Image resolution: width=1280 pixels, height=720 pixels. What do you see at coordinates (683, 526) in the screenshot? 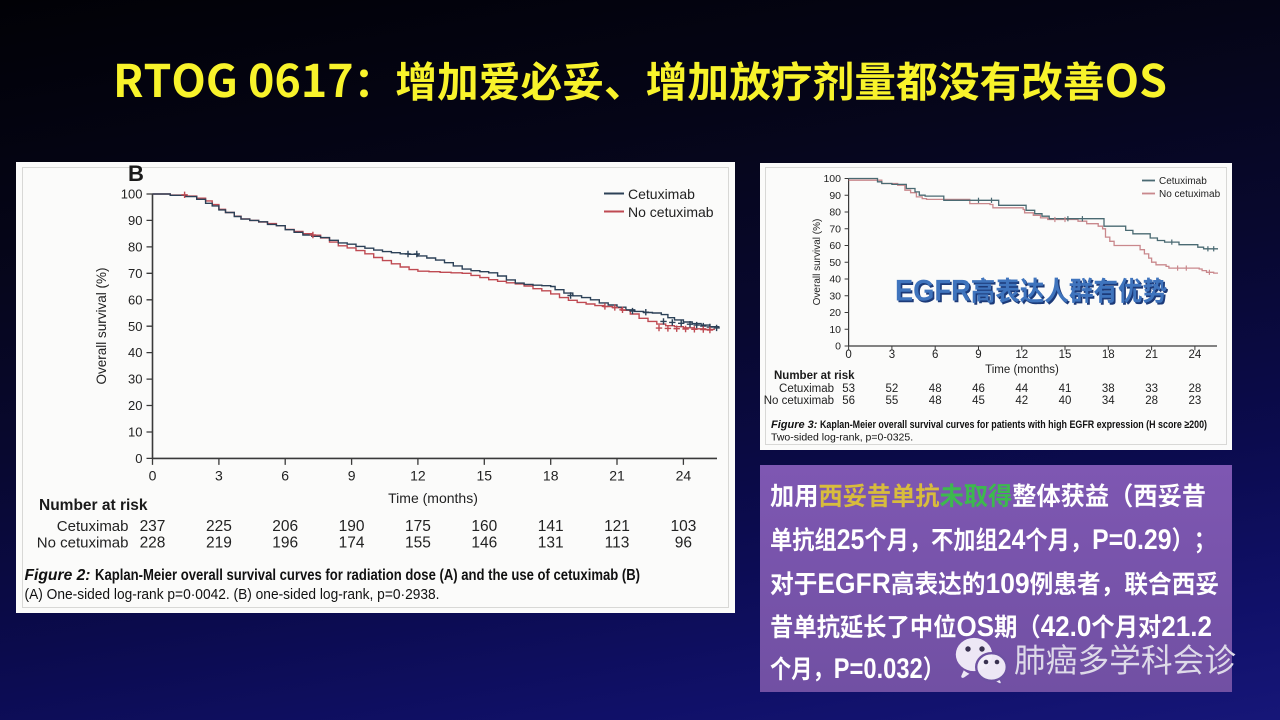
I see `svg-text: 103` at bounding box center [683, 526].